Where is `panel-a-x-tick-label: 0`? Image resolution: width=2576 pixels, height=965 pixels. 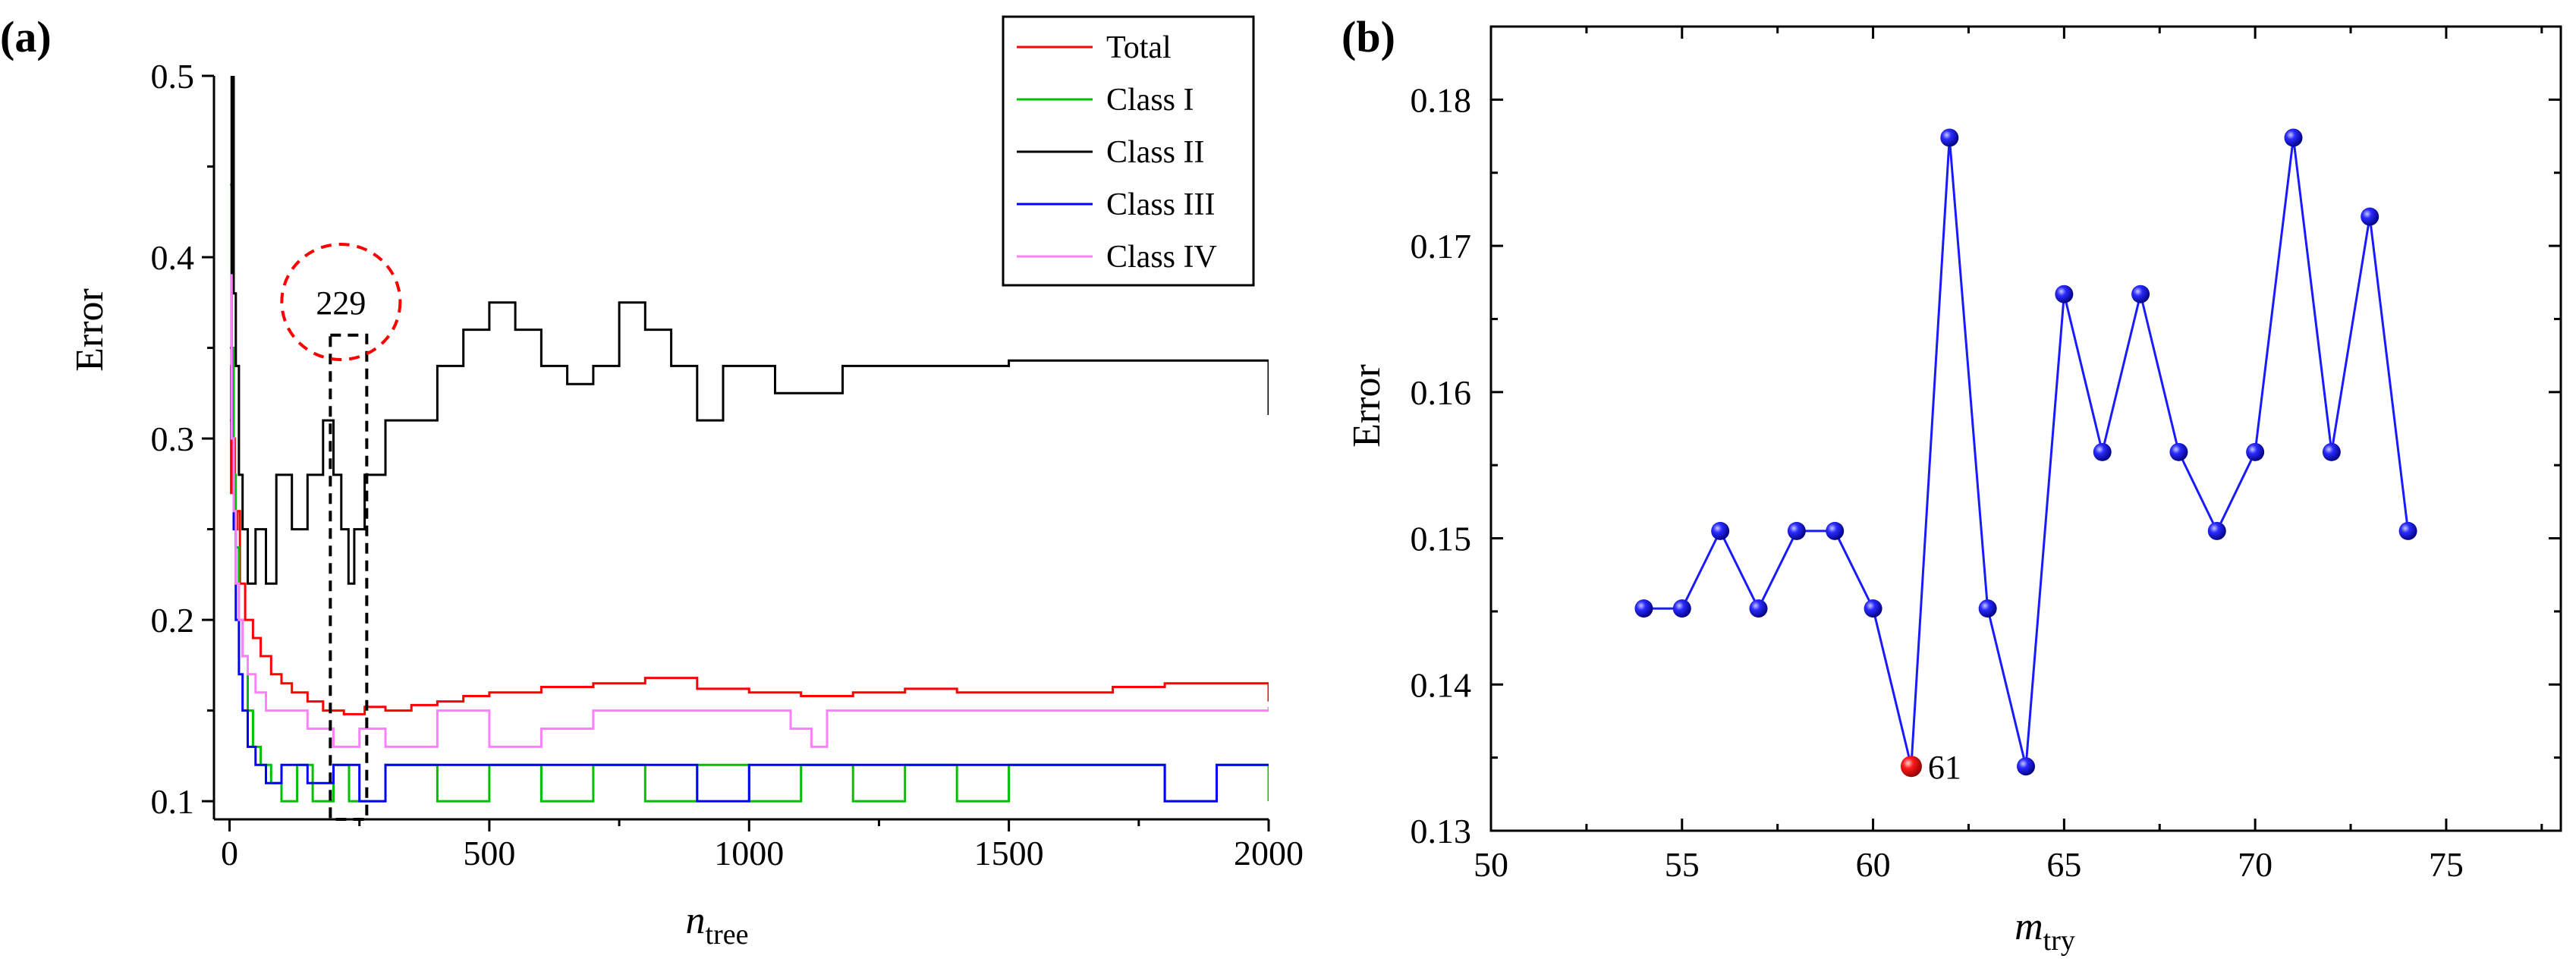
panel-a-x-tick-label: 0 is located at coordinates (229, 853).